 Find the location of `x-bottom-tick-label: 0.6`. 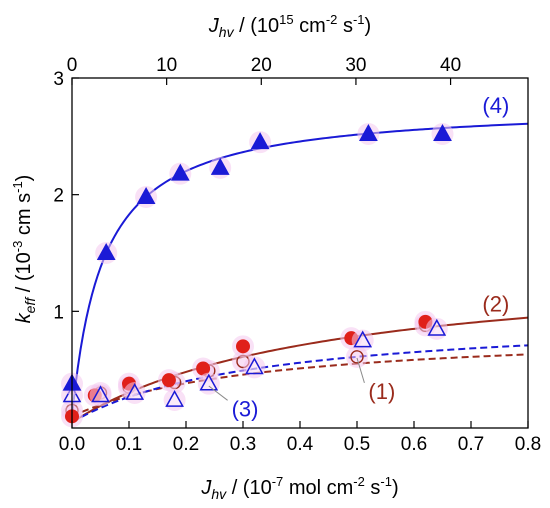

x-bottom-tick-label: 0.6 is located at coordinates (414, 444).